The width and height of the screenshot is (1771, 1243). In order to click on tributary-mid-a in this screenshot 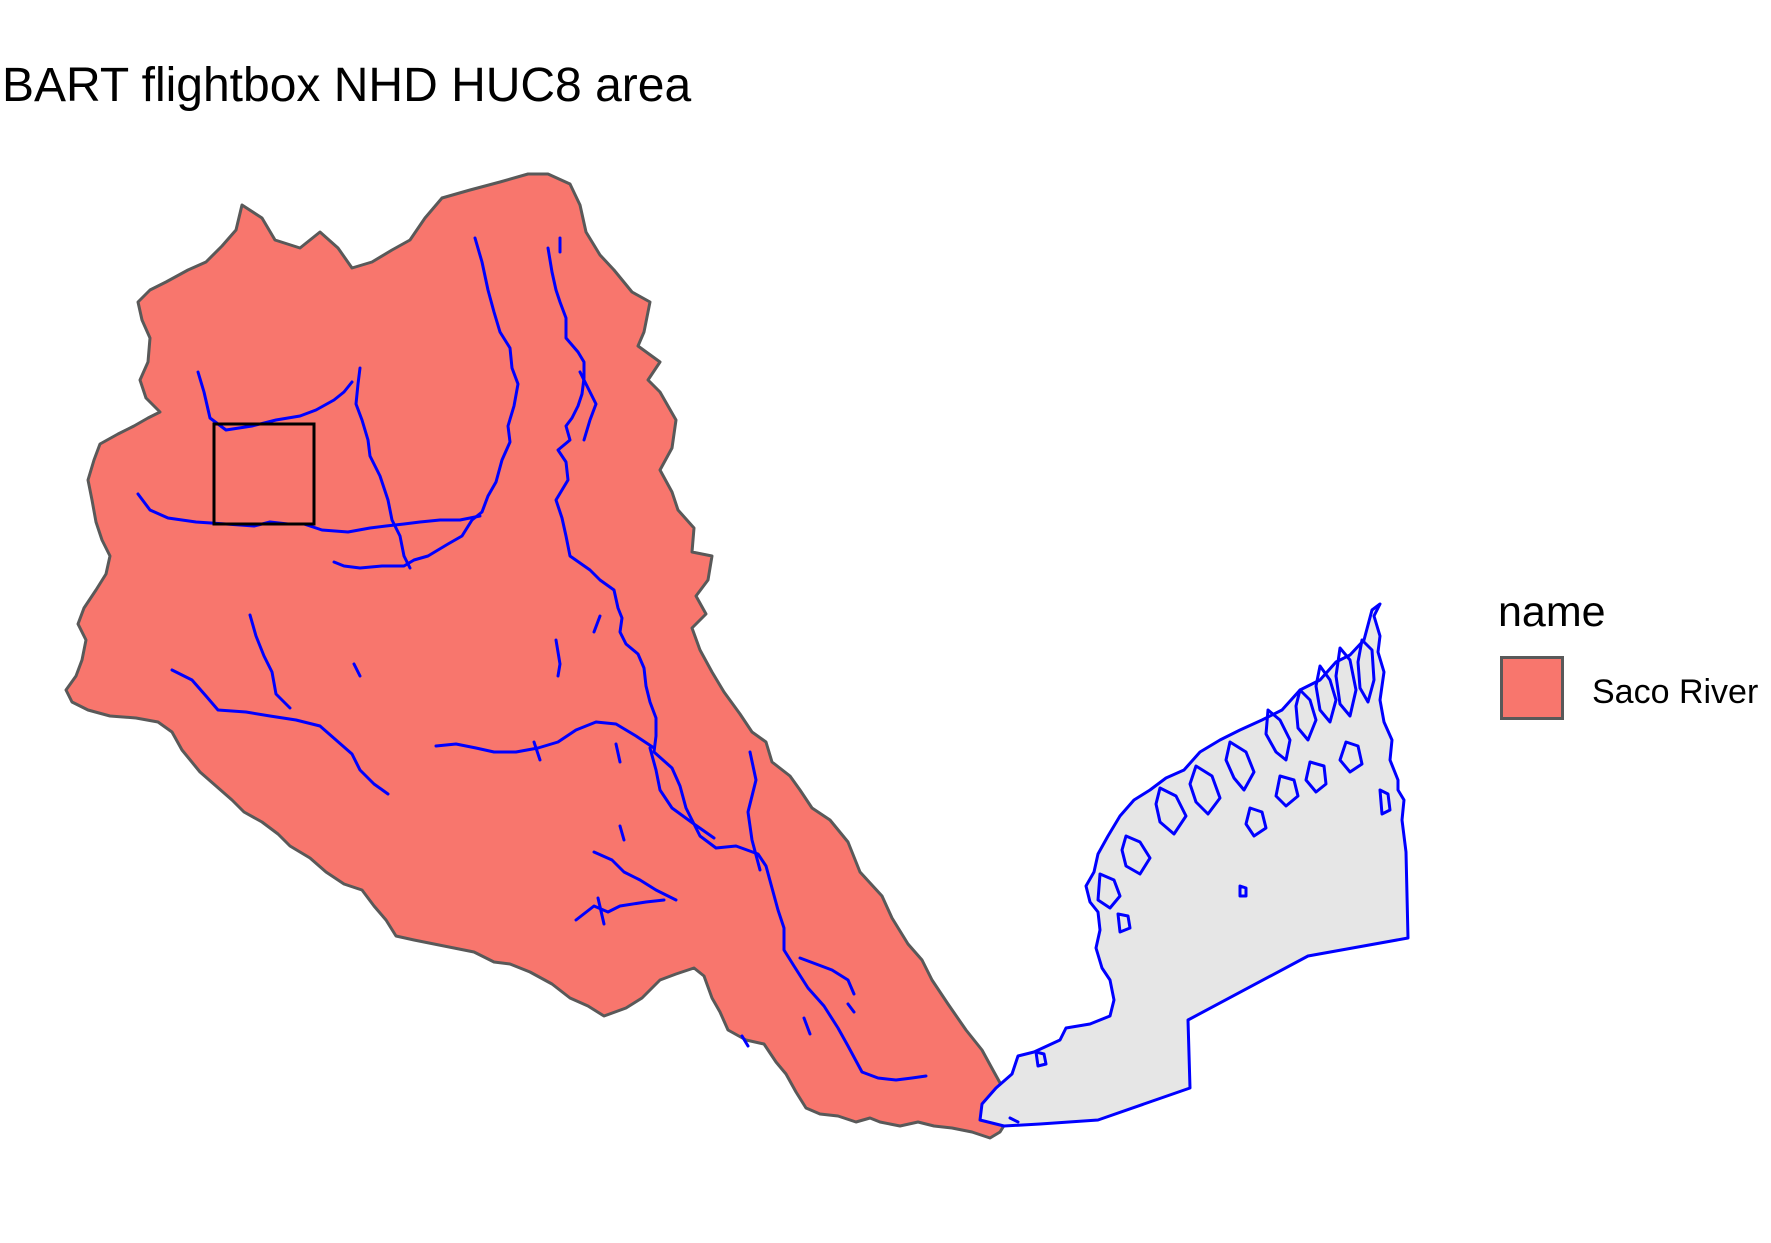, I will do `click(270, 661)`.